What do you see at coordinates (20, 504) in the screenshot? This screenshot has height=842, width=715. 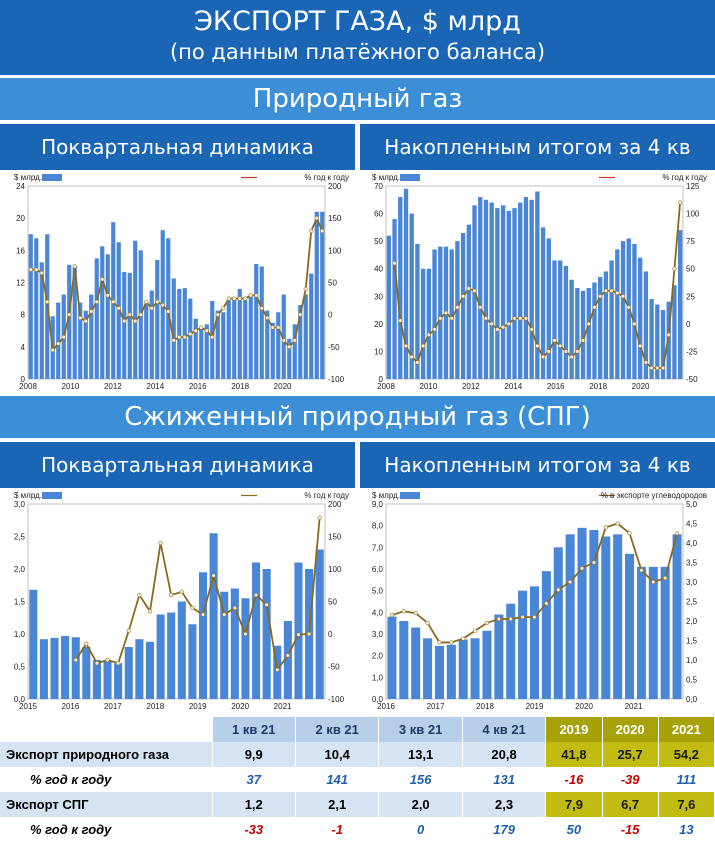 I see `y-tick-label: 3,0` at bounding box center [20, 504].